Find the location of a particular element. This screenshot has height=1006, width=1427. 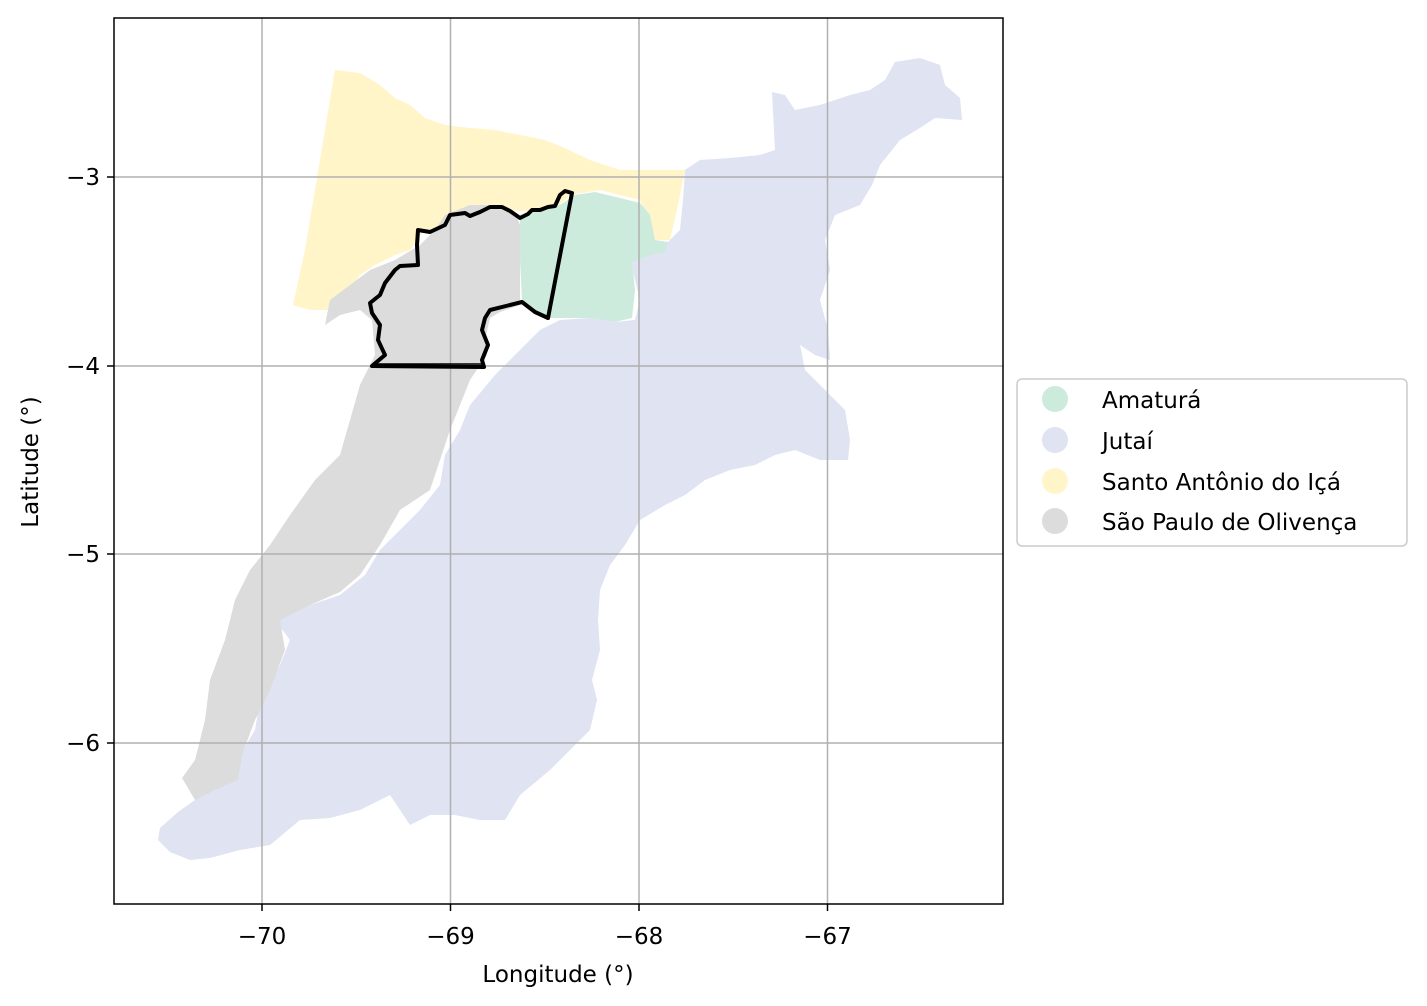

legend-item-amatura: Amaturá is located at coordinates (1121, 400).